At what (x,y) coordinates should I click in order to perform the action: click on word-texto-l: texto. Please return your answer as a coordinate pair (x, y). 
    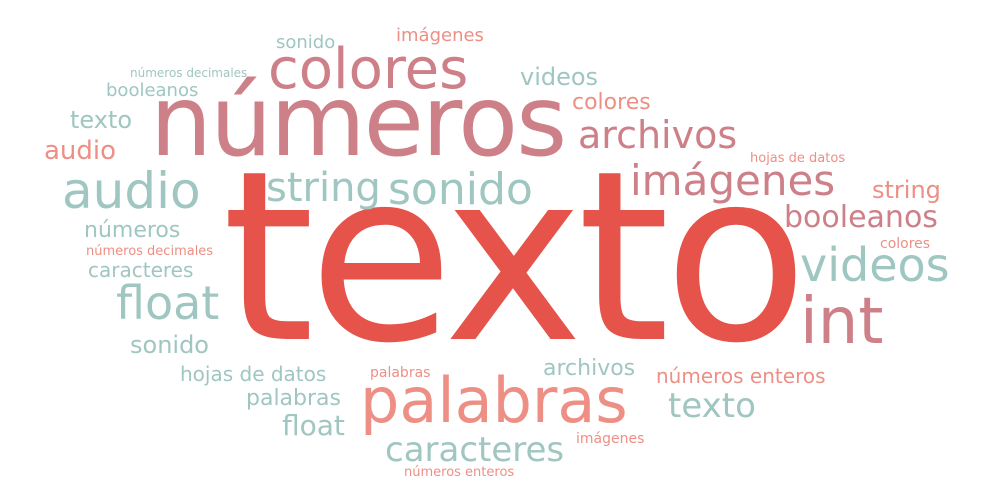
    Looking at the image, I should click on (101, 120).